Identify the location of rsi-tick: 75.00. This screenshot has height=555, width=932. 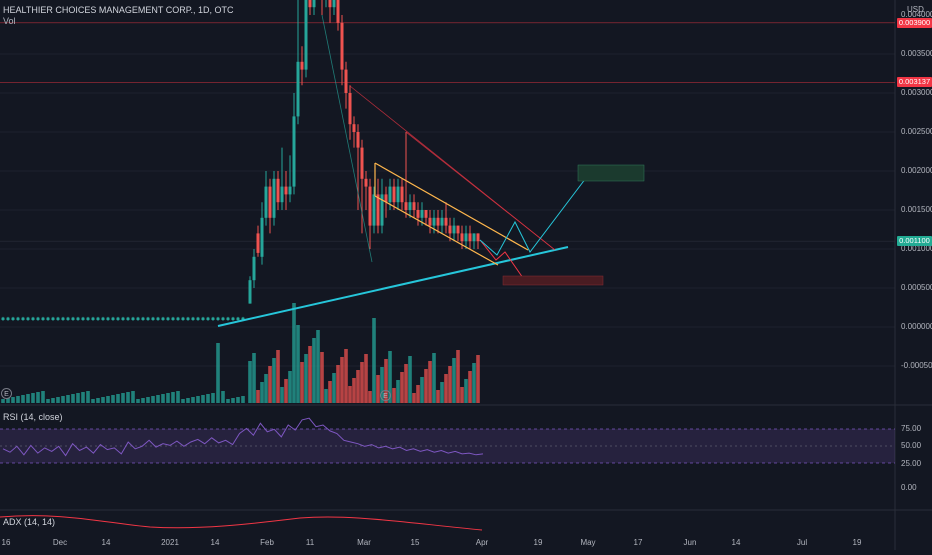
(911, 428).